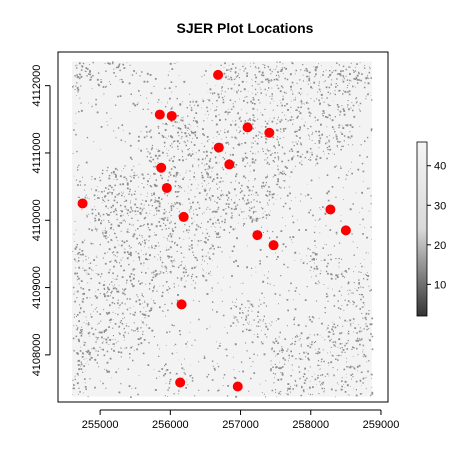  What do you see at coordinates (440, 206) in the screenshot?
I see `colorbar-tick-label: 30` at bounding box center [440, 206].